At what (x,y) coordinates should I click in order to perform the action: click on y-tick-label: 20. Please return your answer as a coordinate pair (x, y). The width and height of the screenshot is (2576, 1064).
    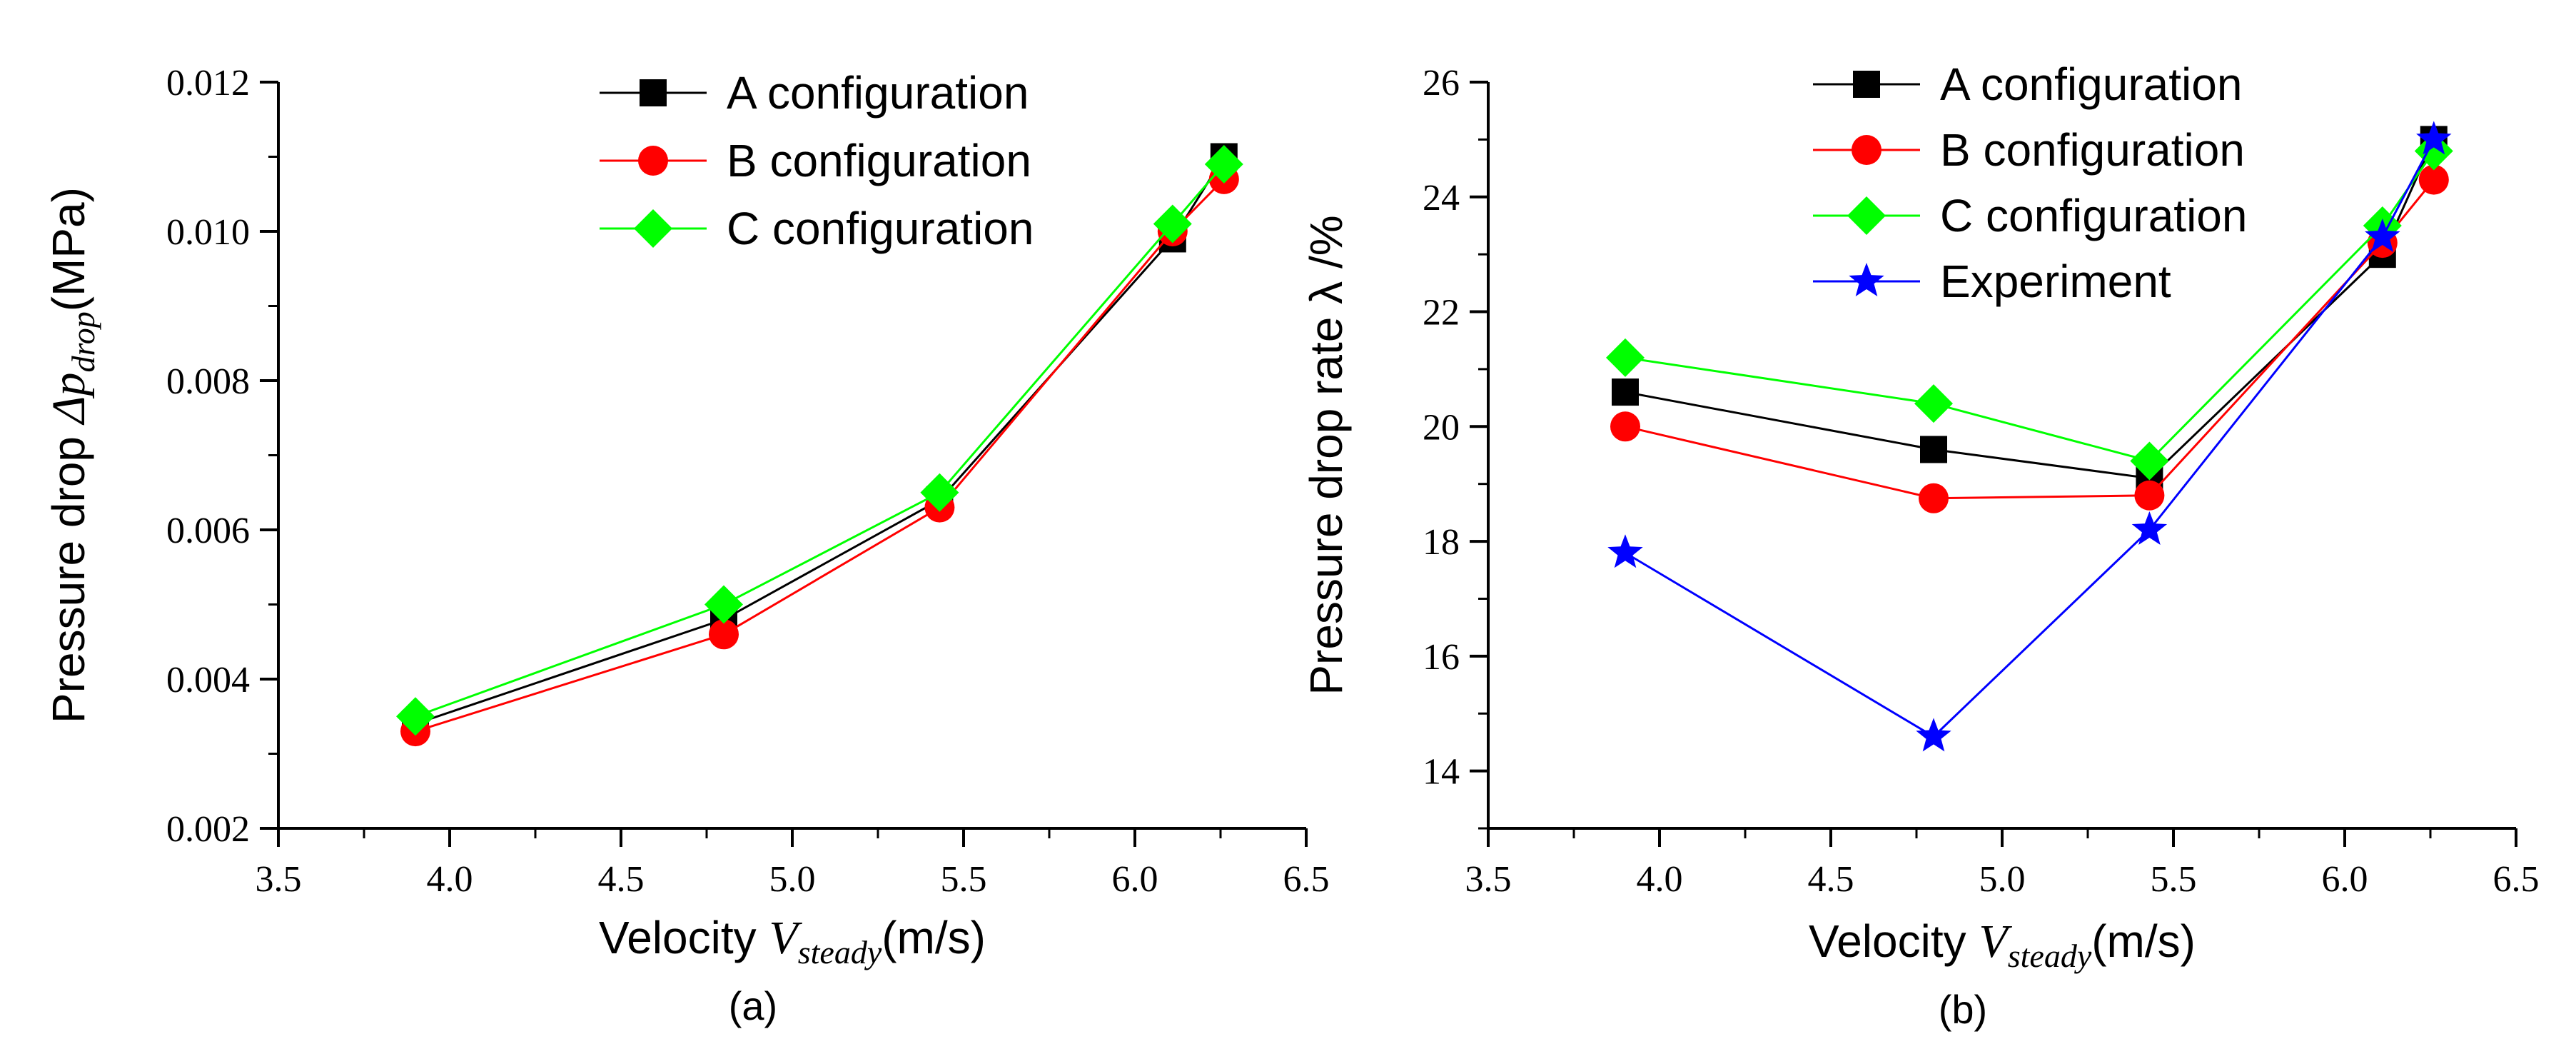
    Looking at the image, I should click on (1441, 428).